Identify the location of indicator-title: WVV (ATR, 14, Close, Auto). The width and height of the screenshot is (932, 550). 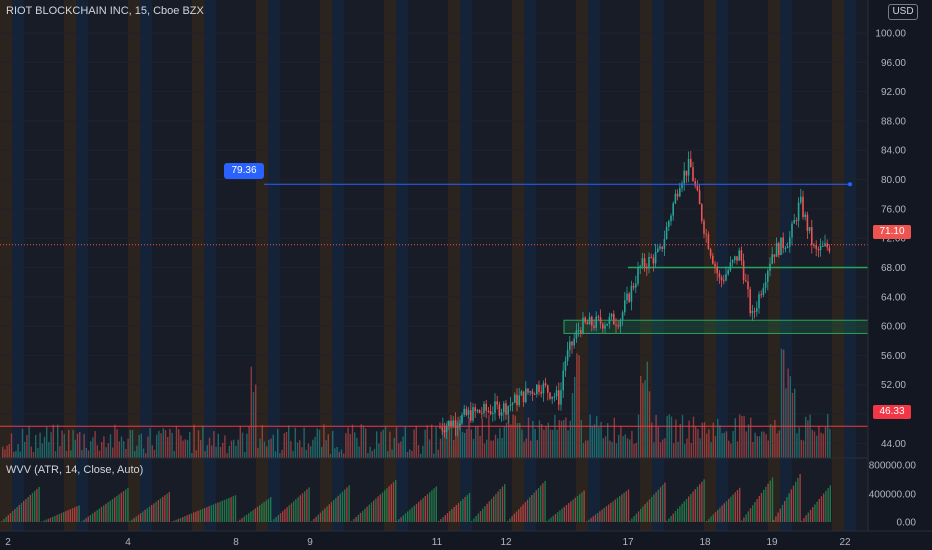
(75, 470).